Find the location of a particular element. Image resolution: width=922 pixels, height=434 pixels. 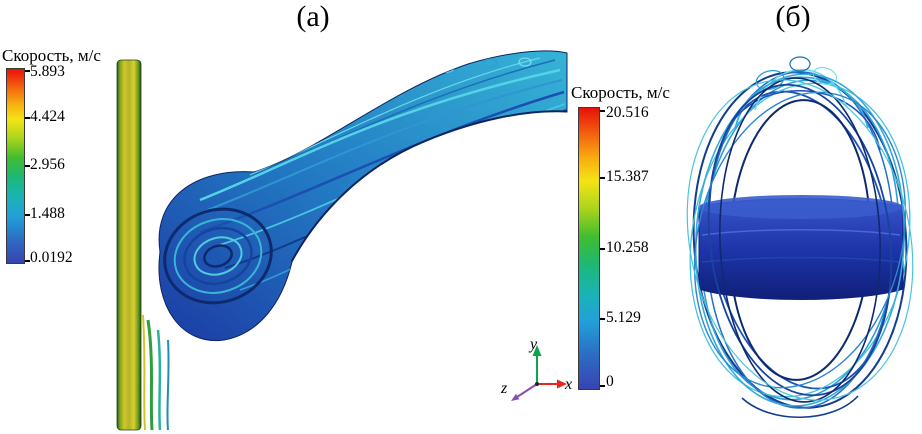

cylinder-drum is located at coordinates (801, 247).